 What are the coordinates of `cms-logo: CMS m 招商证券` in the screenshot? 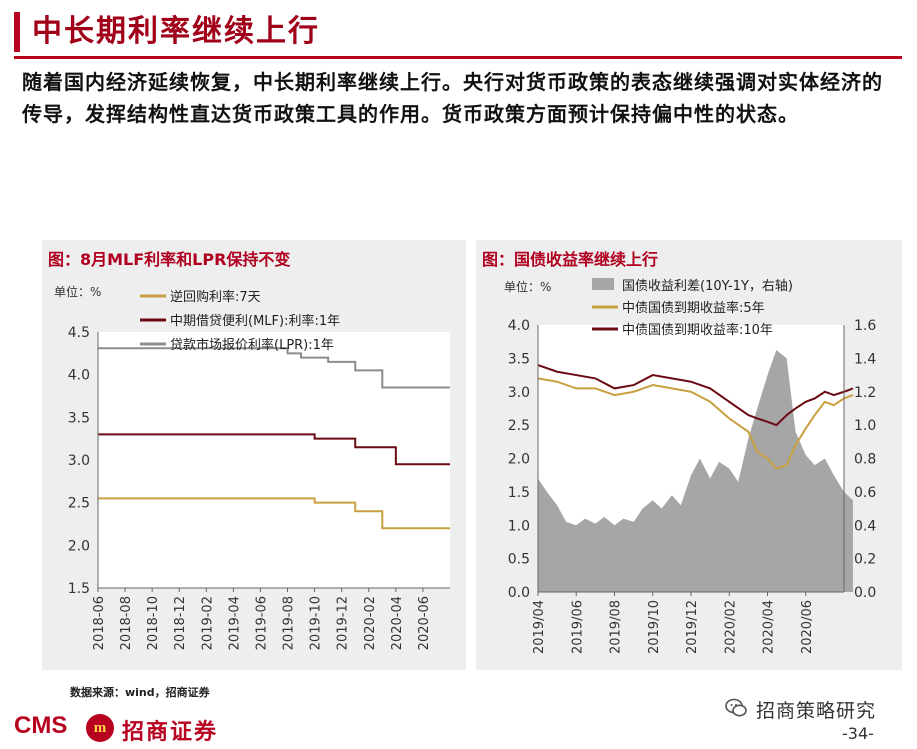 It's located at (144, 728).